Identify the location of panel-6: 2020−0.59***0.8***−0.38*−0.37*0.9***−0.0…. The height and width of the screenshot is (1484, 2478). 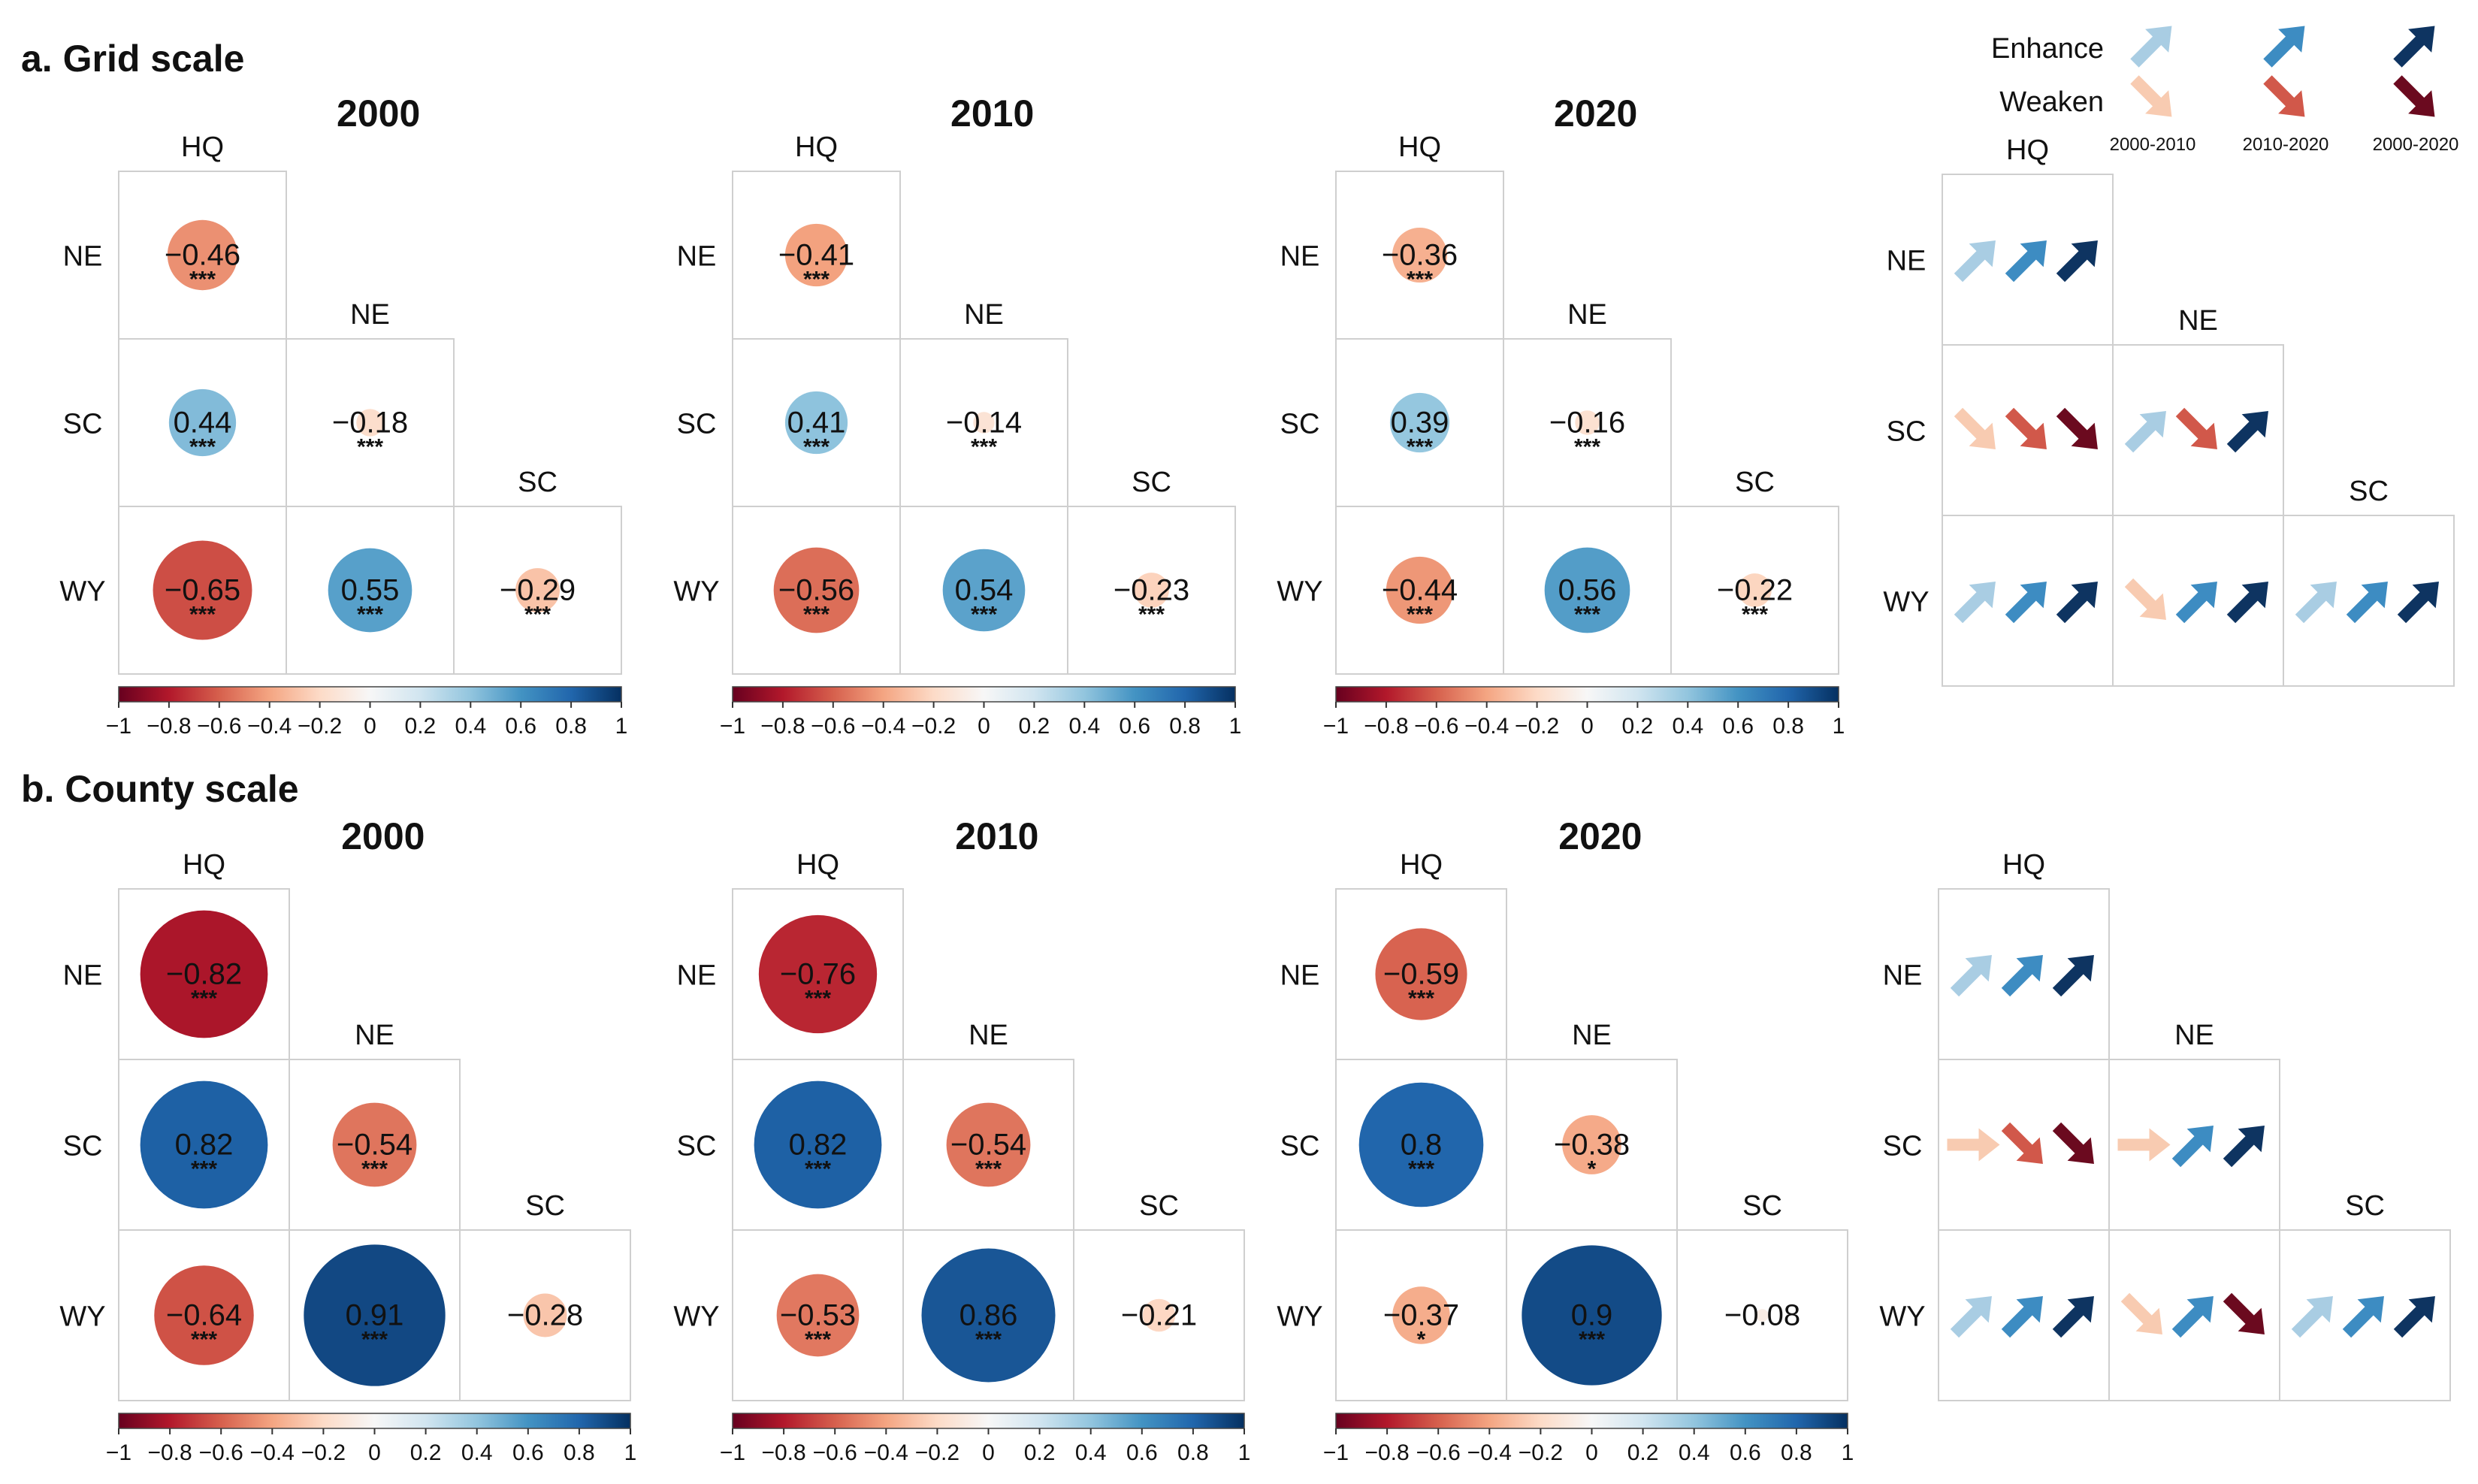
(1565, 1140).